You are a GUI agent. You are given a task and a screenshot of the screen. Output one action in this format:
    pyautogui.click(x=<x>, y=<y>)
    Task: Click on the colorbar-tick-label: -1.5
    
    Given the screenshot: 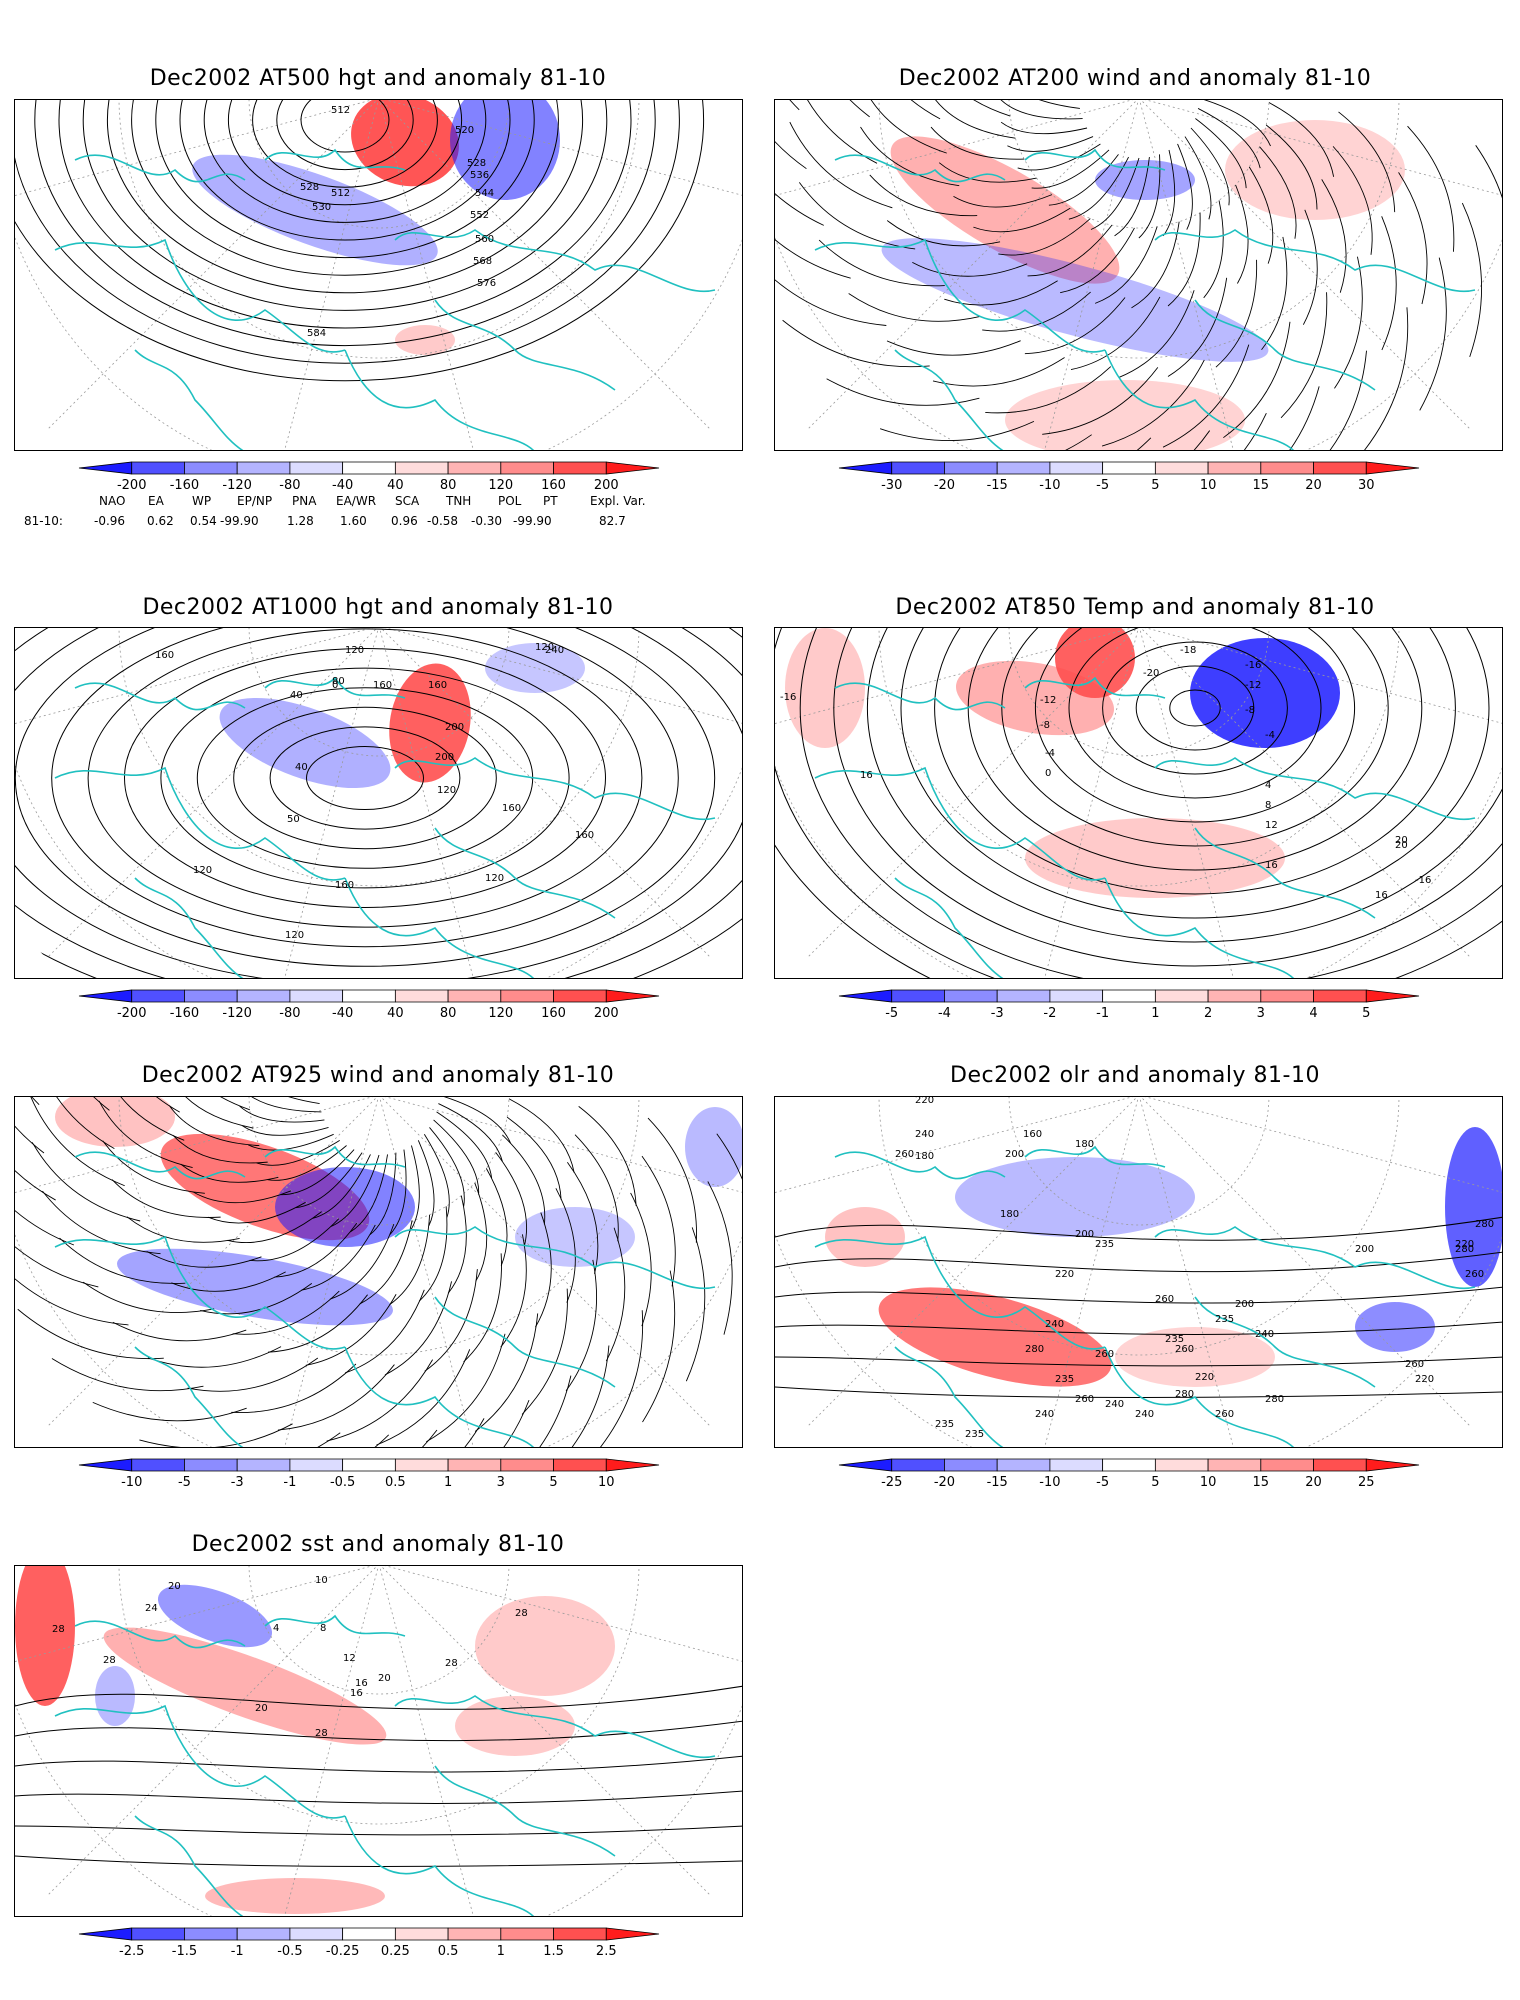 What is the action you would take?
    pyautogui.click(x=184, y=1951)
    